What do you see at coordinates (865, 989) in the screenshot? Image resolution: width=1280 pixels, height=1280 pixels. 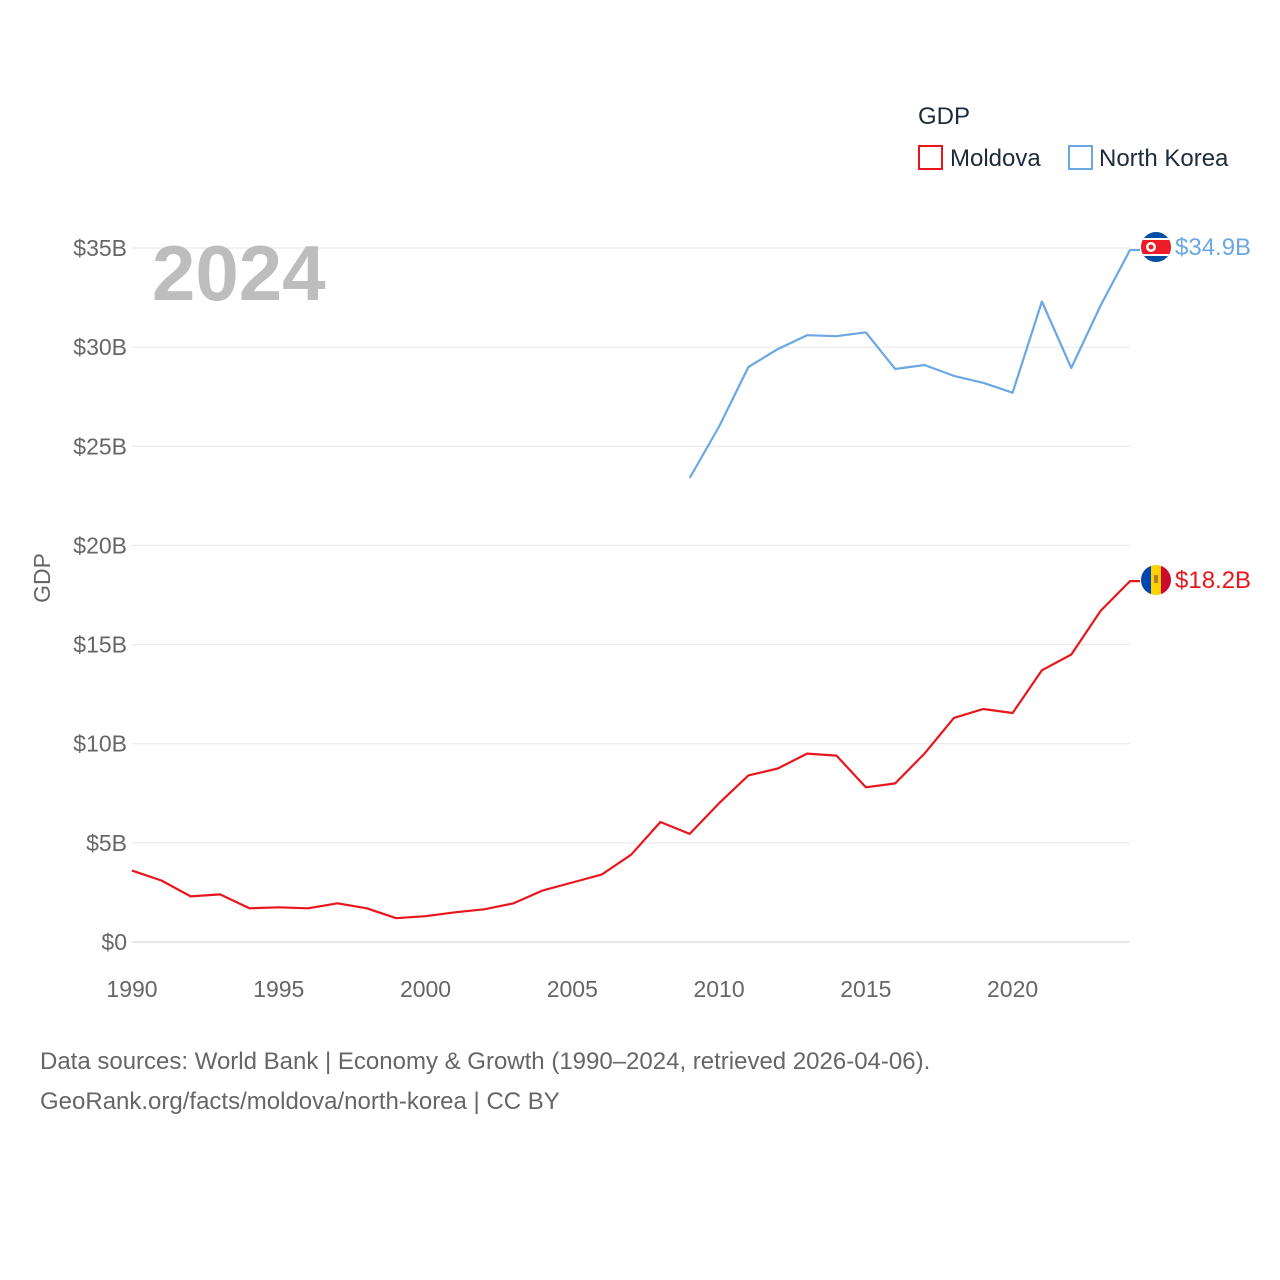 I see `x-tick-label: 2015` at bounding box center [865, 989].